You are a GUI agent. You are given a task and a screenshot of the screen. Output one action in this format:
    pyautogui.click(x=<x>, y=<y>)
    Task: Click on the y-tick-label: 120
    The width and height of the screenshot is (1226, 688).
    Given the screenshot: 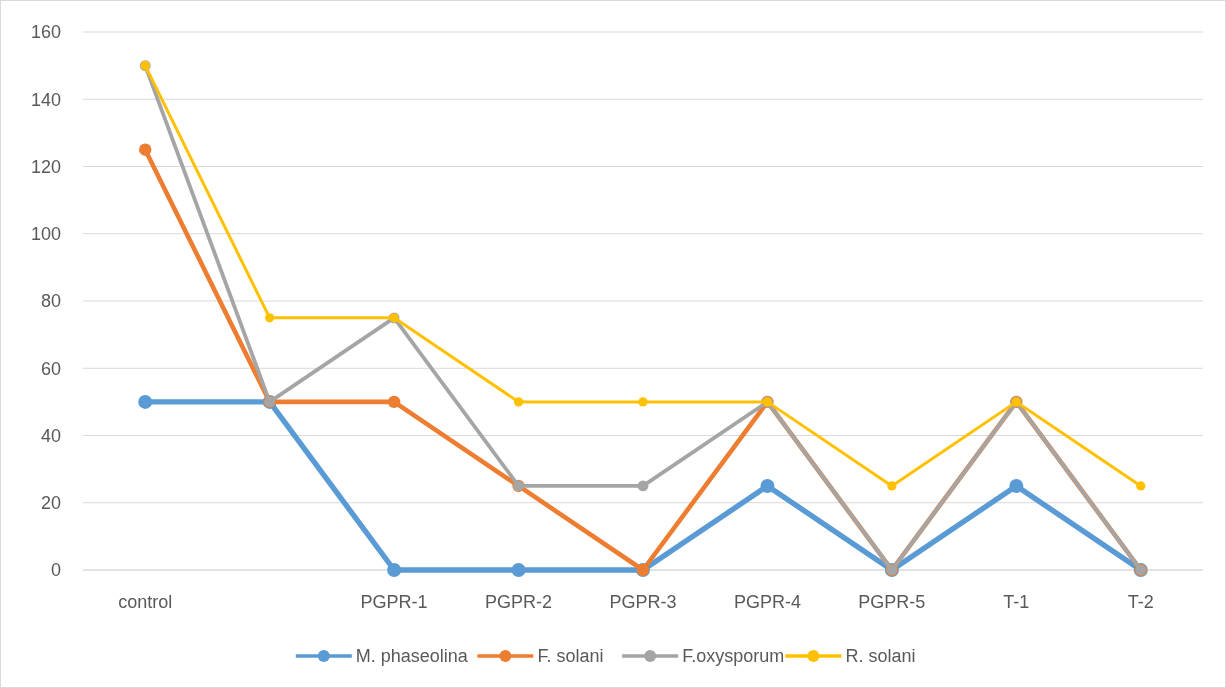 What is the action you would take?
    pyautogui.click(x=45, y=166)
    